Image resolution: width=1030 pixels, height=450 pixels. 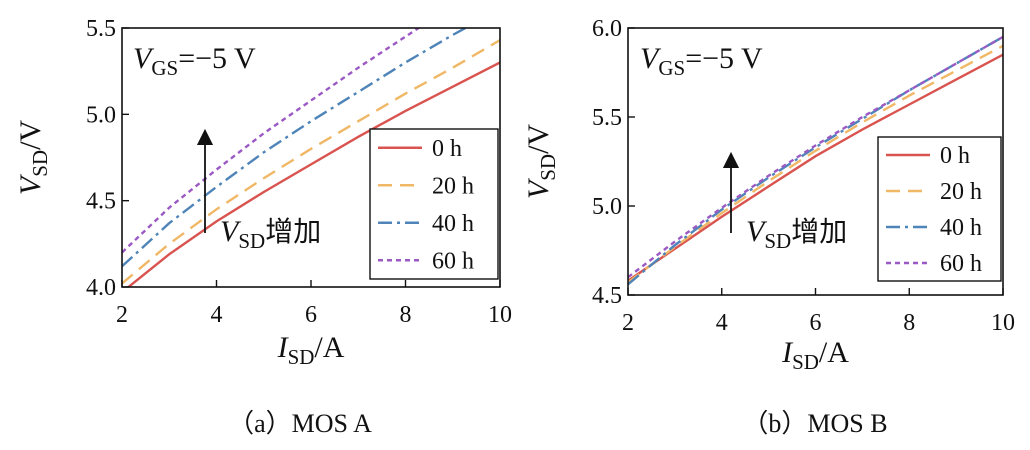 What do you see at coordinates (300, 423) in the screenshot?
I see `figure-caption: （a）MOS A` at bounding box center [300, 423].